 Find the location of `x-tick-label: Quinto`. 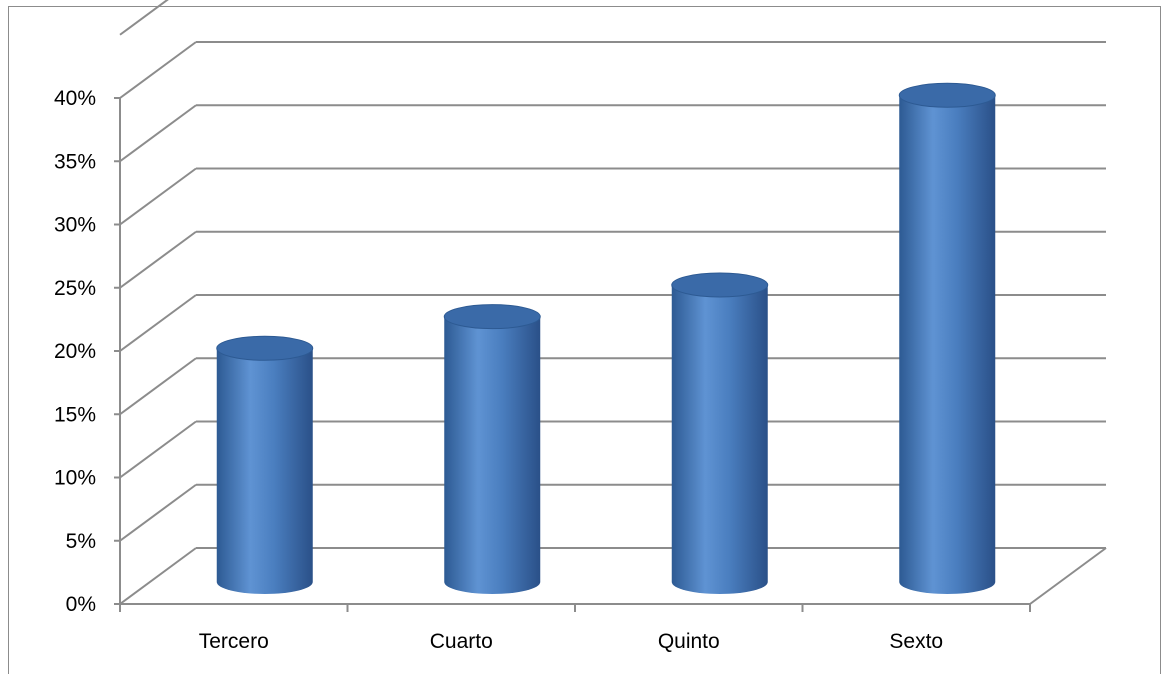

x-tick-label: Quinto is located at coordinates (689, 641).